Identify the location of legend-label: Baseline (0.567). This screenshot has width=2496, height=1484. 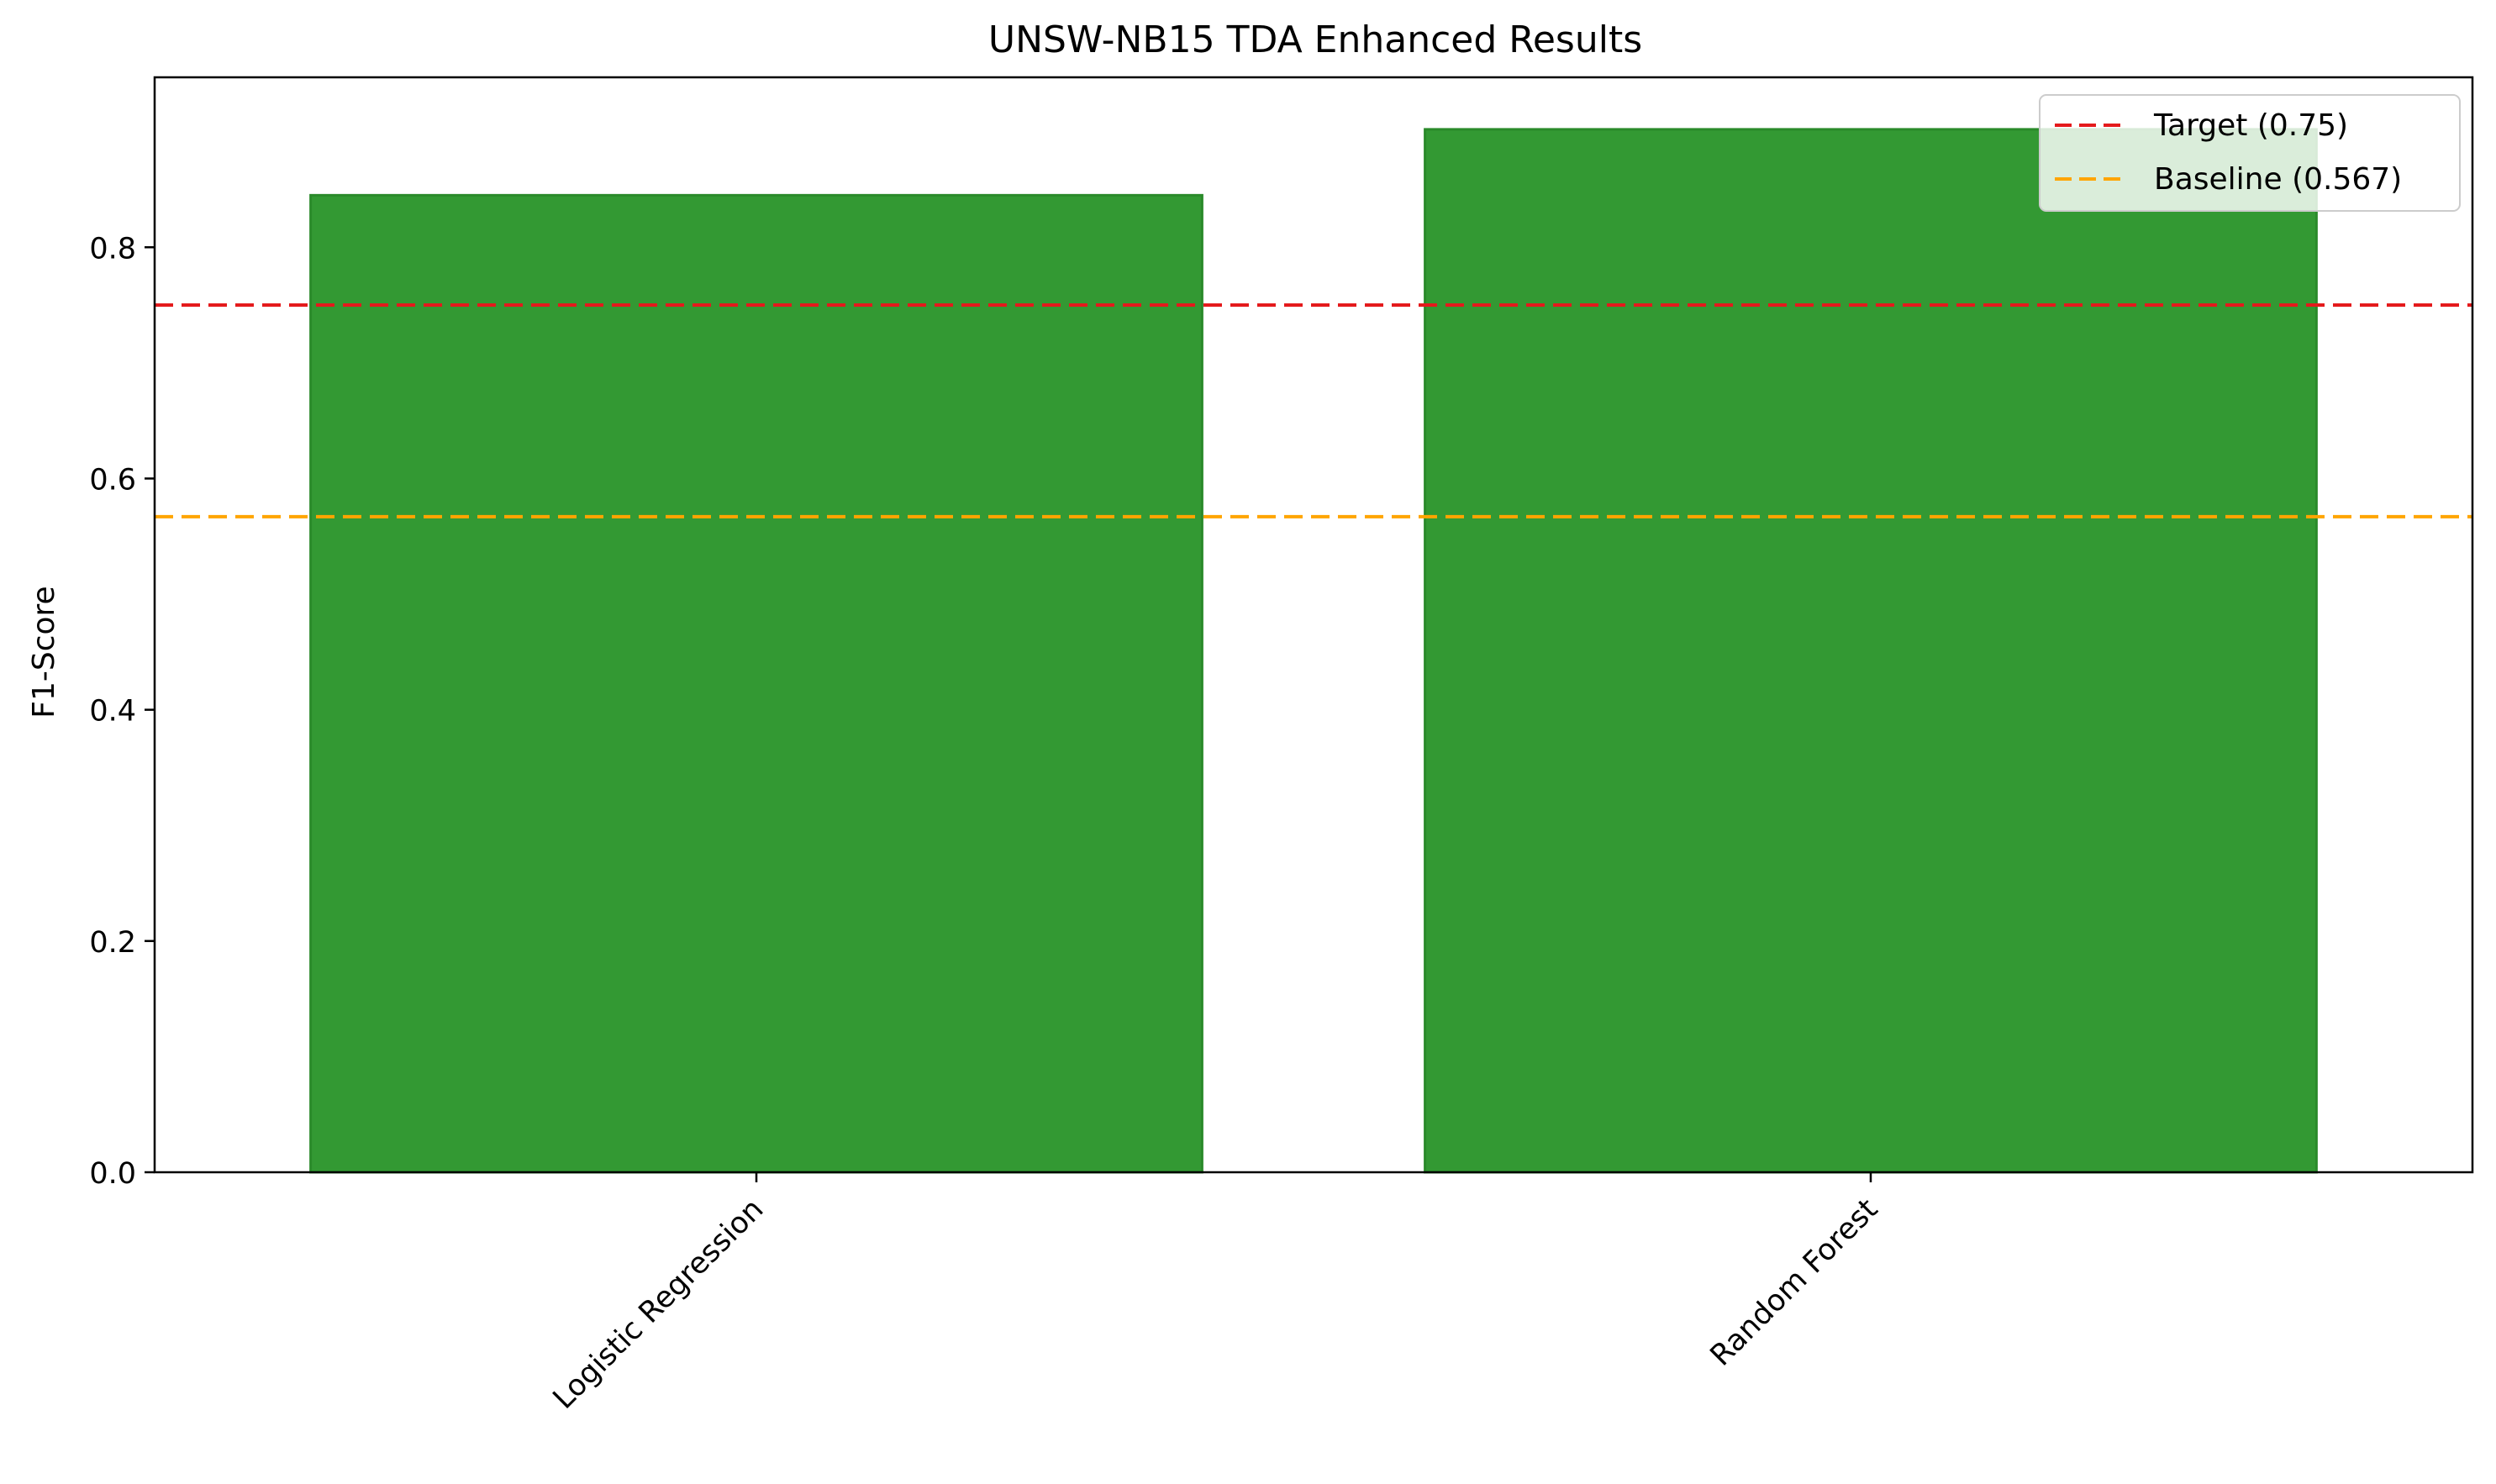
(2278, 180).